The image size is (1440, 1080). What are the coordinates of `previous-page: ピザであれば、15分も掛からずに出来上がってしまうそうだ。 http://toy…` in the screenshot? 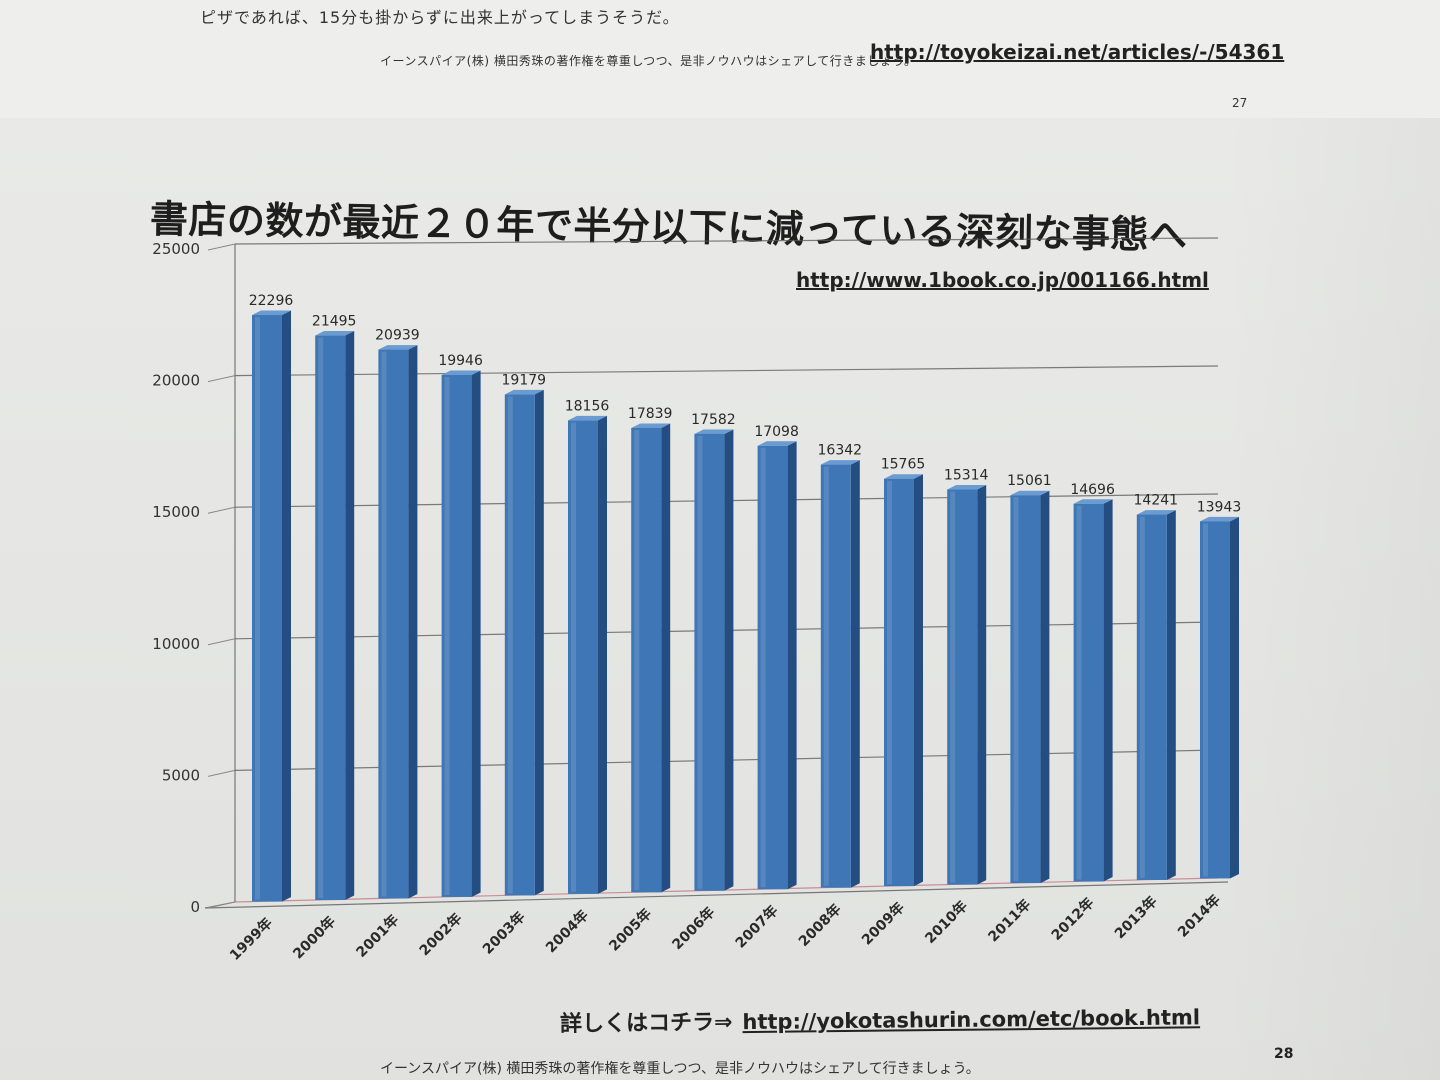 It's located at (720, 59).